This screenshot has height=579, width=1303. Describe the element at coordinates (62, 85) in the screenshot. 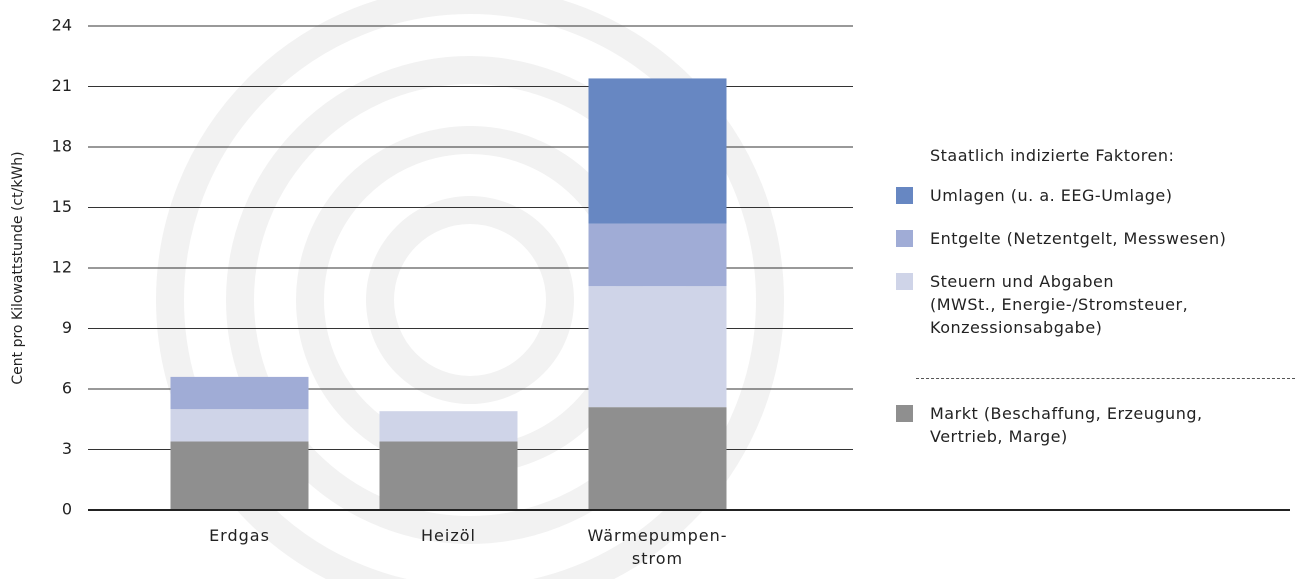

I see `y-tick-label: 21` at that location.